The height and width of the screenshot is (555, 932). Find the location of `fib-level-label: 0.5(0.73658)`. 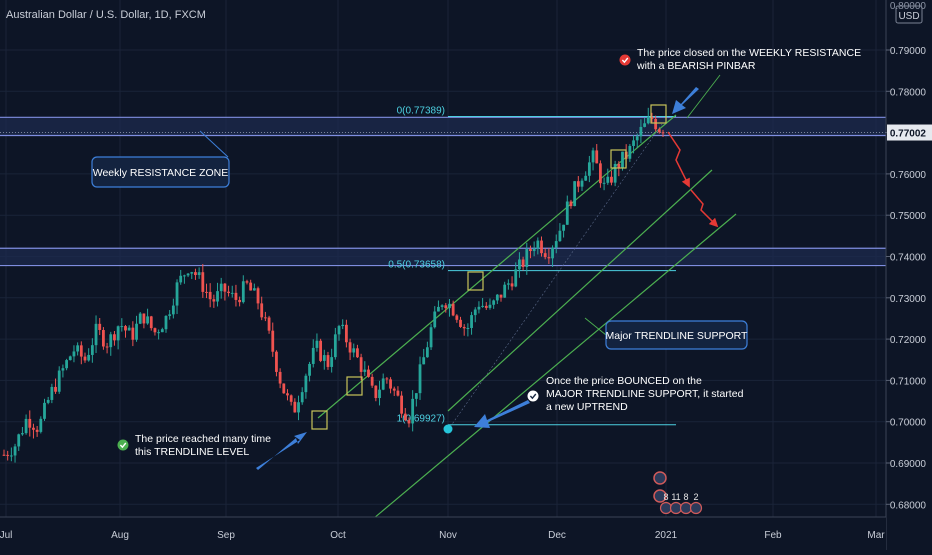

fib-level-label: 0.5(0.73658) is located at coordinates (416, 265).